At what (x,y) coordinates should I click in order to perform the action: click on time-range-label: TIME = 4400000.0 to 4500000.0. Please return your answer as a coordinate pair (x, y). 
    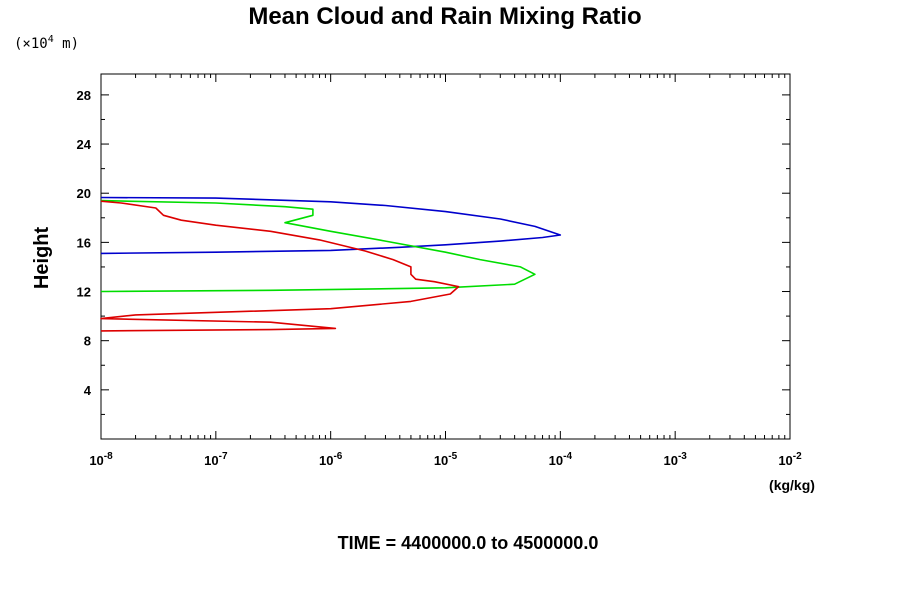
    Looking at the image, I should click on (468, 543).